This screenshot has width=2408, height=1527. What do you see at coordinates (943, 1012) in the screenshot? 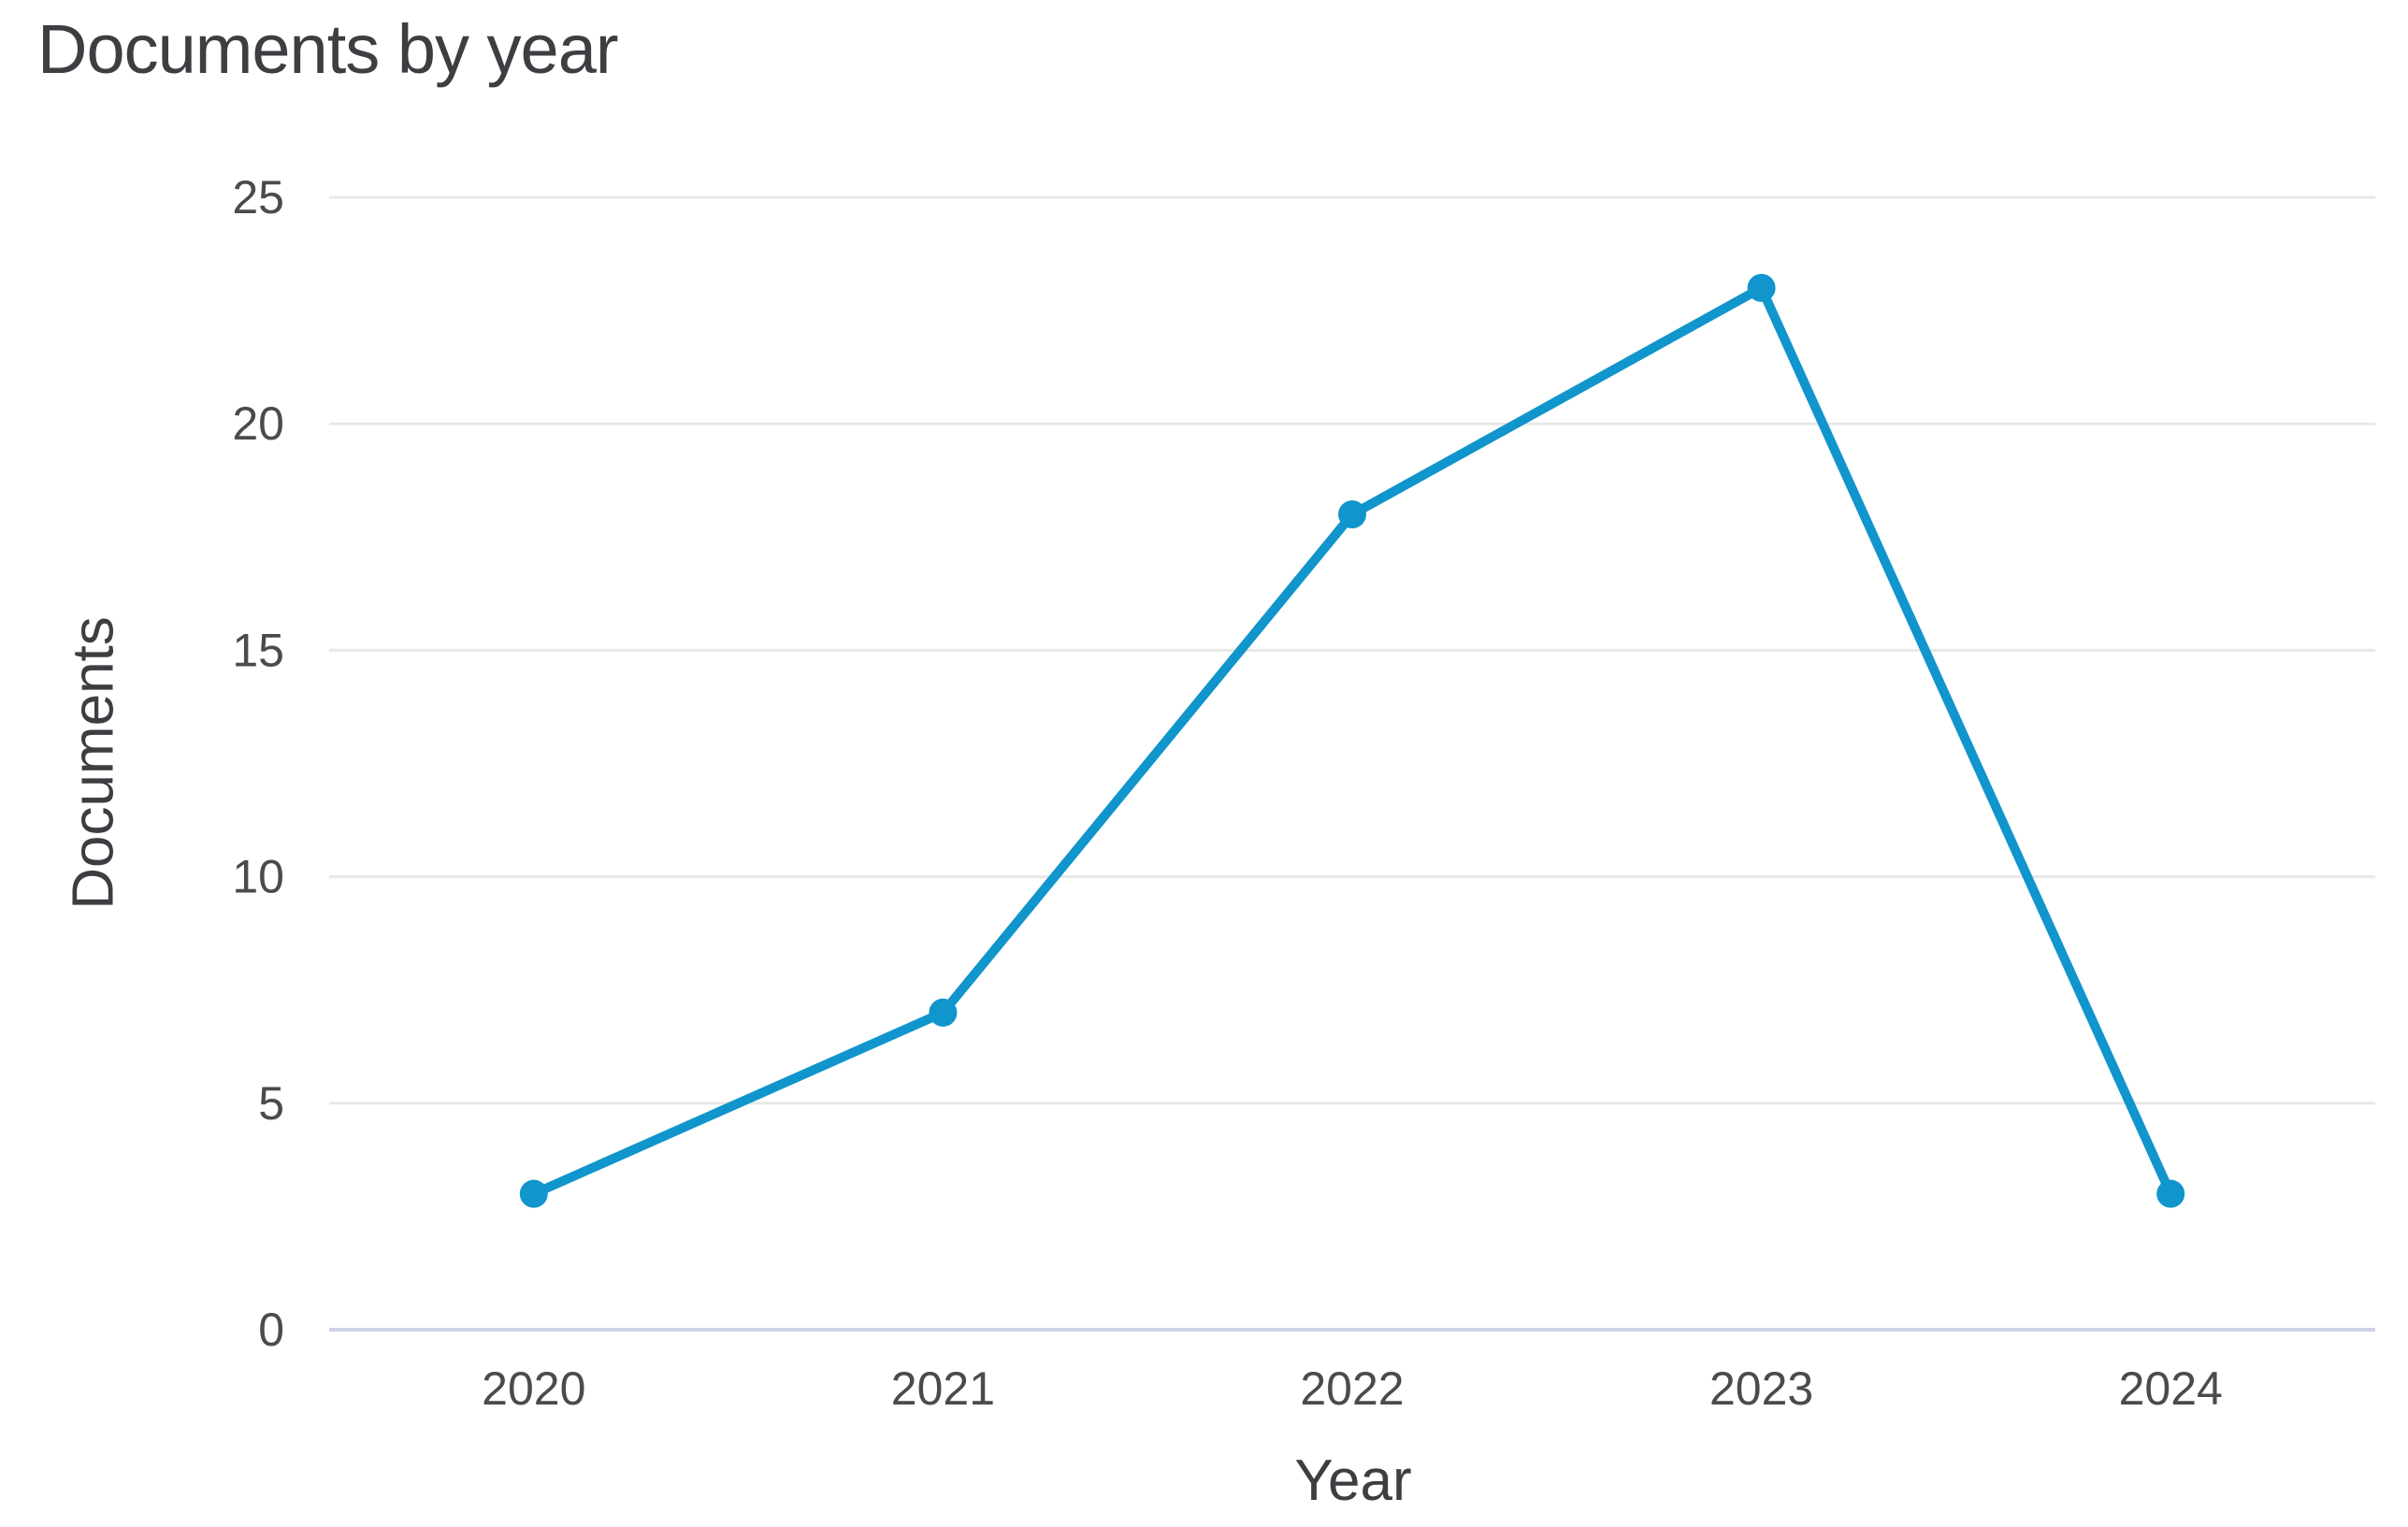
I see `data-point-2021` at bounding box center [943, 1012].